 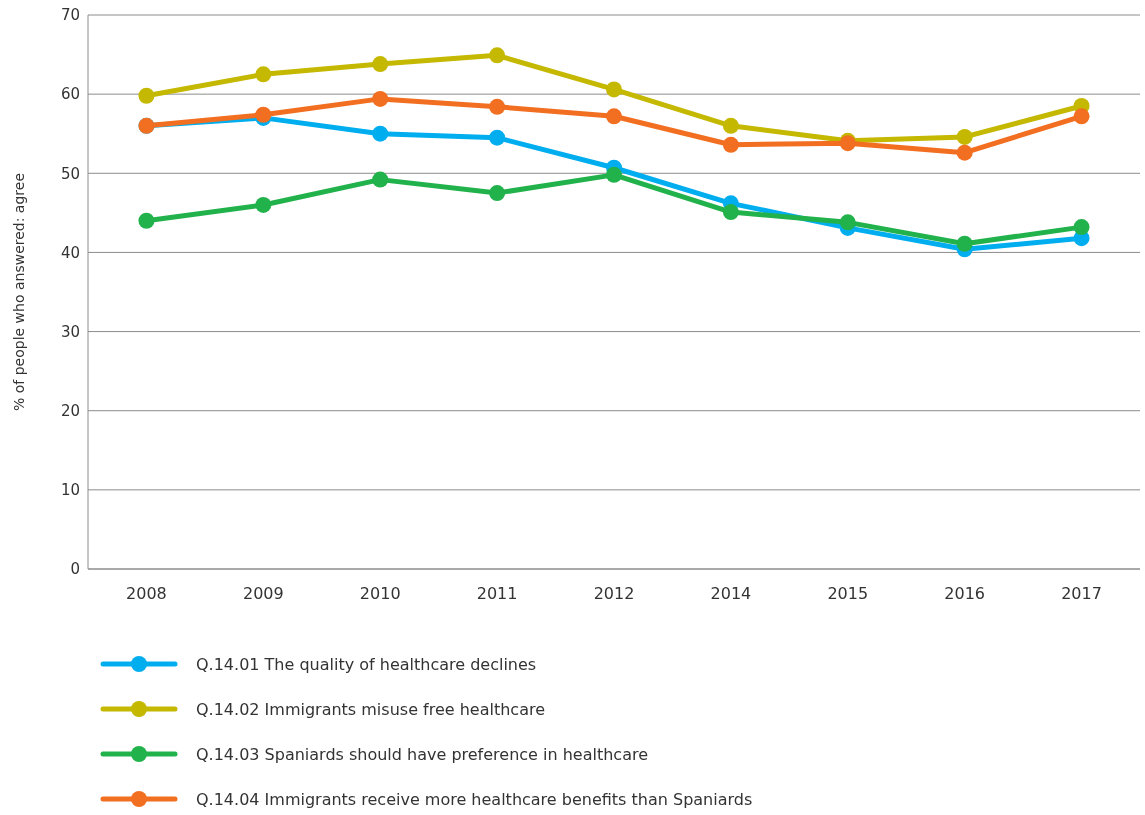 I want to click on y-tick-label: 0, so click(x=75, y=569).